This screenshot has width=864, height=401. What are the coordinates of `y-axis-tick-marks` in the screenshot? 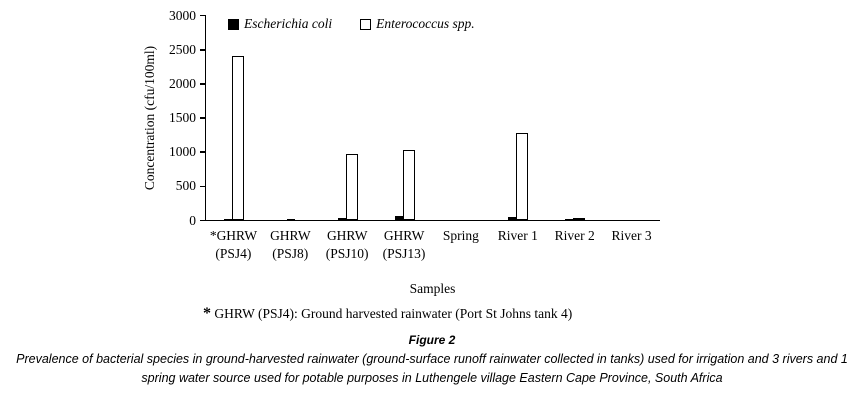 It's located at (202, 118).